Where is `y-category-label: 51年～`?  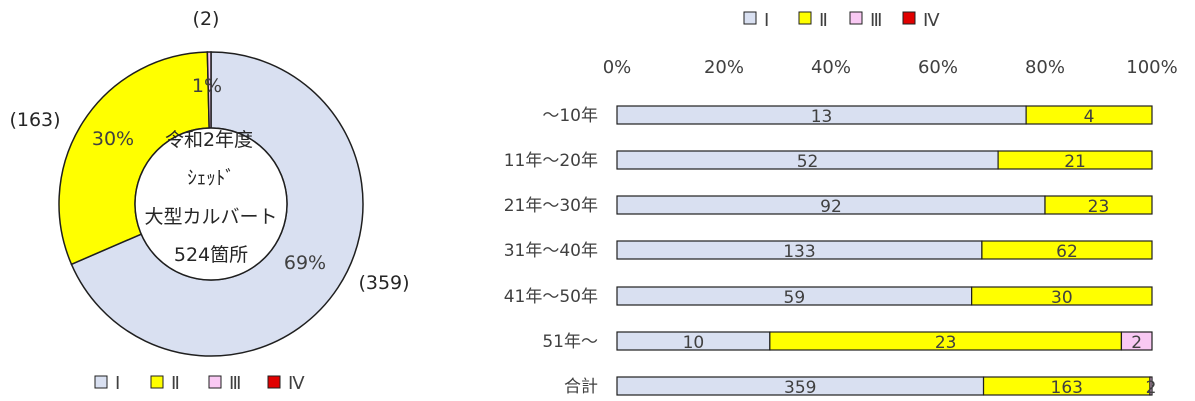
y-category-label: 51年～ is located at coordinates (570, 342).